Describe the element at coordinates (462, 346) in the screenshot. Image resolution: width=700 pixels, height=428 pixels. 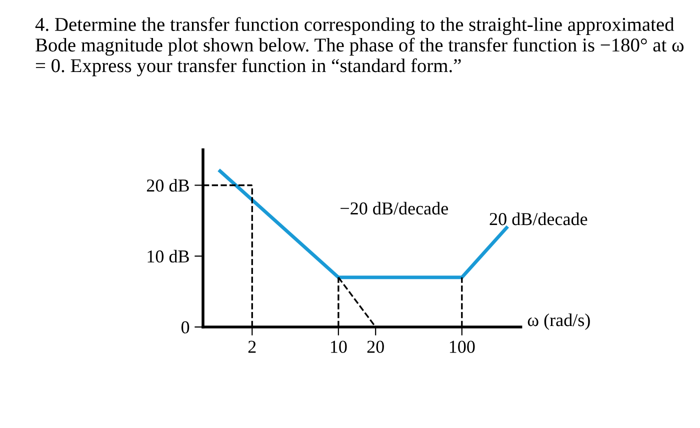
I see `x-tick-label: 100` at that location.